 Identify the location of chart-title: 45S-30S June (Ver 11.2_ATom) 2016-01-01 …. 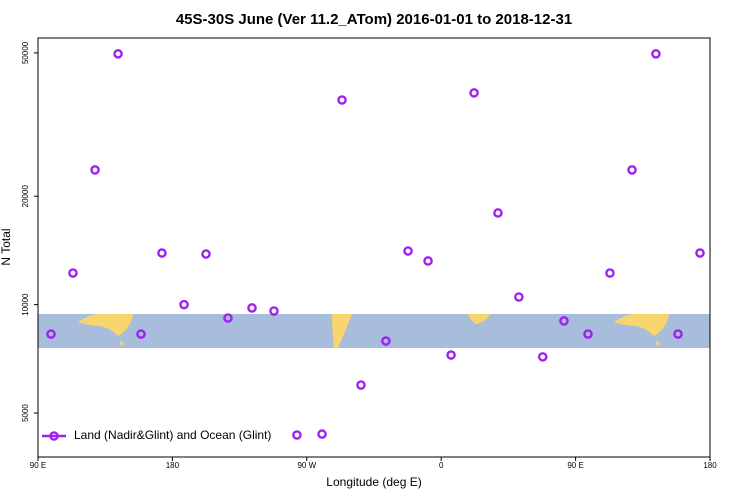
(374, 19).